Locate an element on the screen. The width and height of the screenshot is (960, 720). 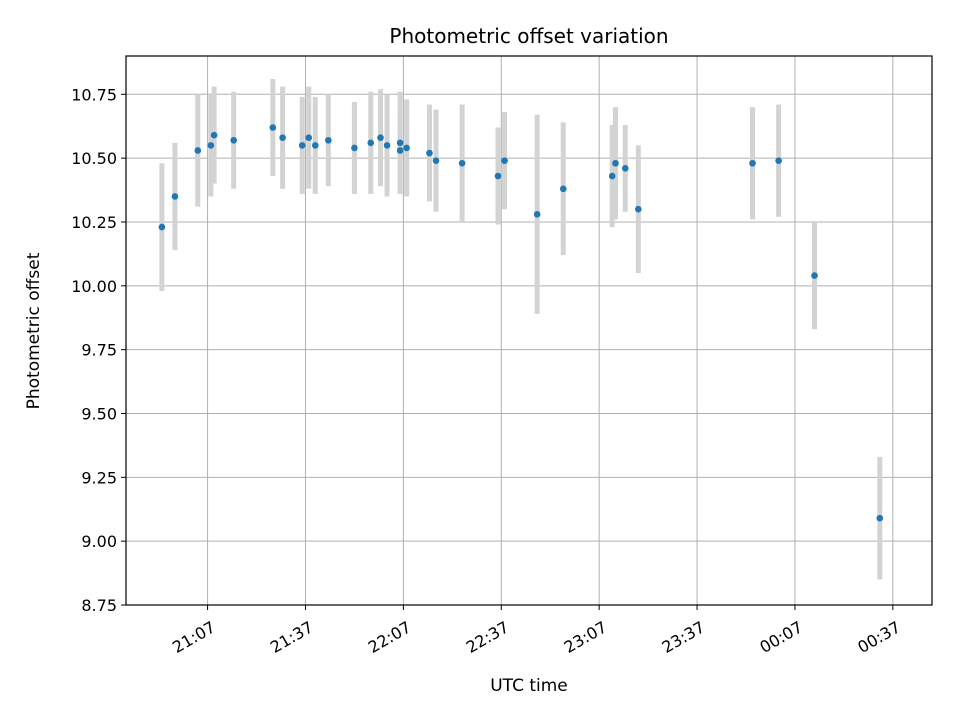
y-tick-label: 9.50 is located at coordinates (99, 413).